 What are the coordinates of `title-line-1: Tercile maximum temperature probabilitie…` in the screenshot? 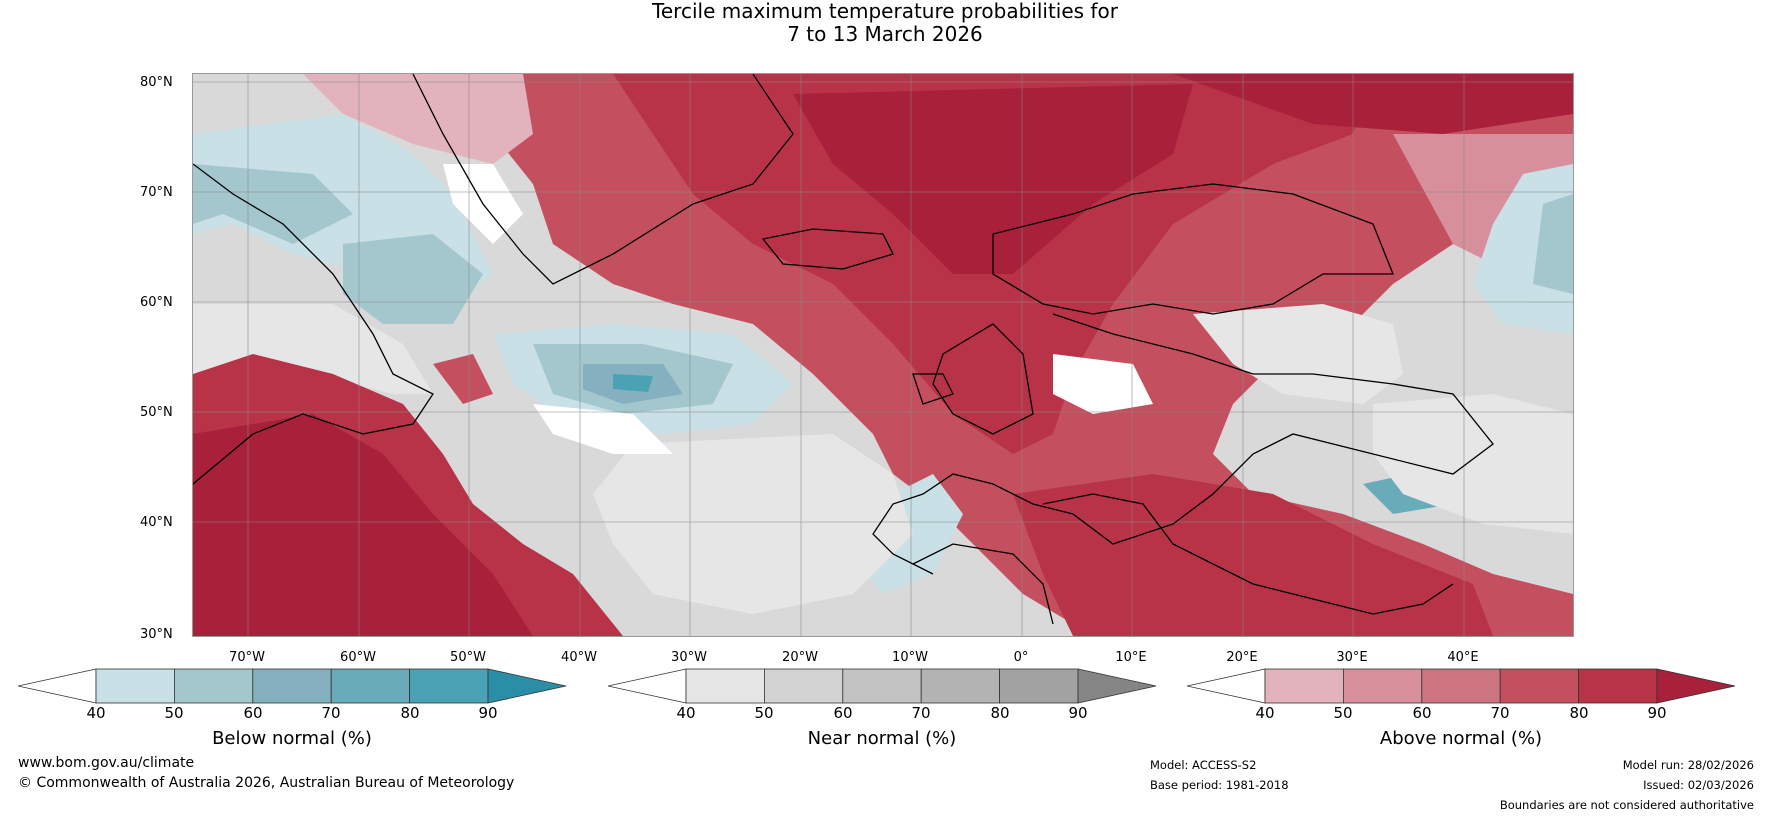 It's located at (885, 11).